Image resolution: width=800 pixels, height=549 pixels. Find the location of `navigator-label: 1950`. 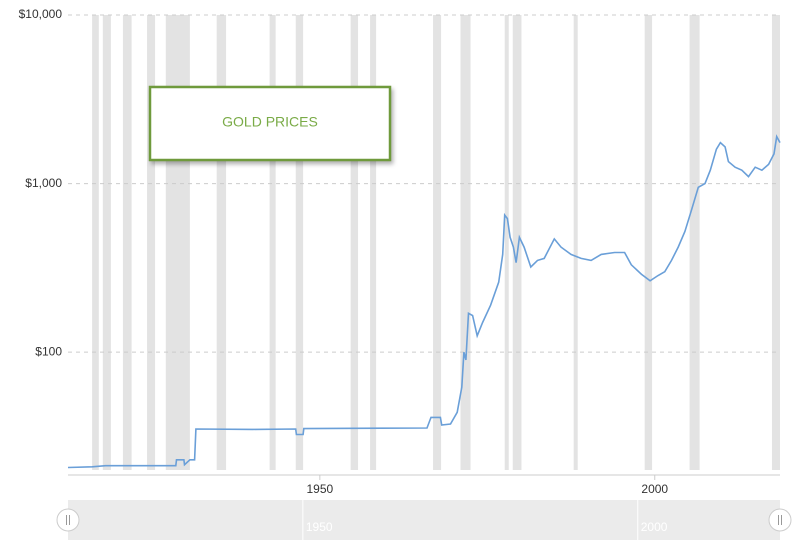

navigator-label: 1950 is located at coordinates (319, 527).